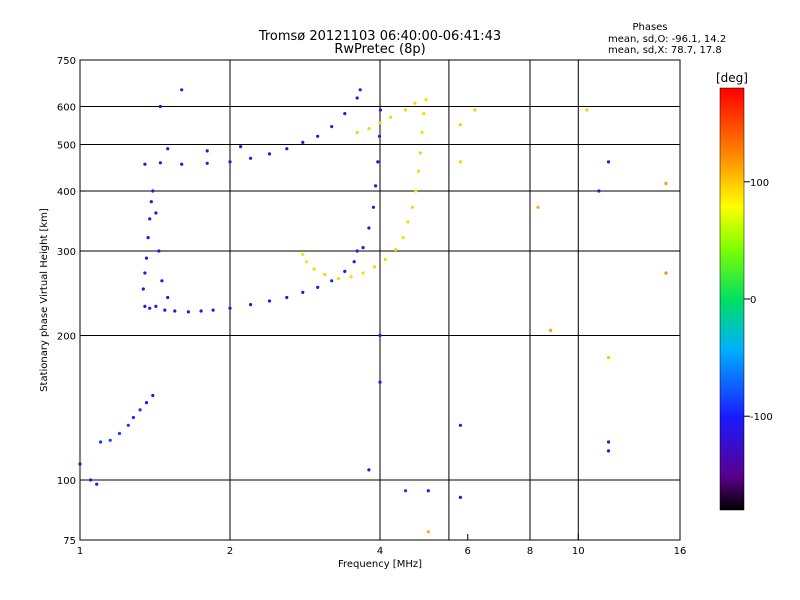  Describe the element at coordinates (44, 300) in the screenshot. I see `y-axis-label: Stationary phase Virtual Height [km]` at that location.